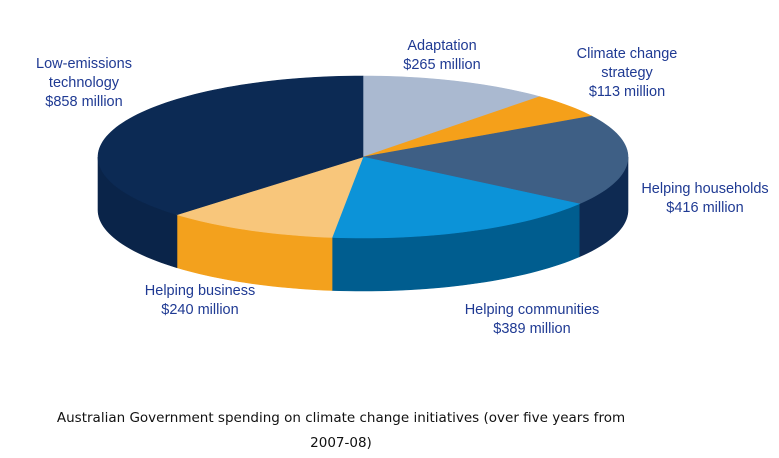 The width and height of the screenshot is (779, 458). What do you see at coordinates (441, 65) in the screenshot?
I see `slice-label-line: $265 million` at bounding box center [441, 65].